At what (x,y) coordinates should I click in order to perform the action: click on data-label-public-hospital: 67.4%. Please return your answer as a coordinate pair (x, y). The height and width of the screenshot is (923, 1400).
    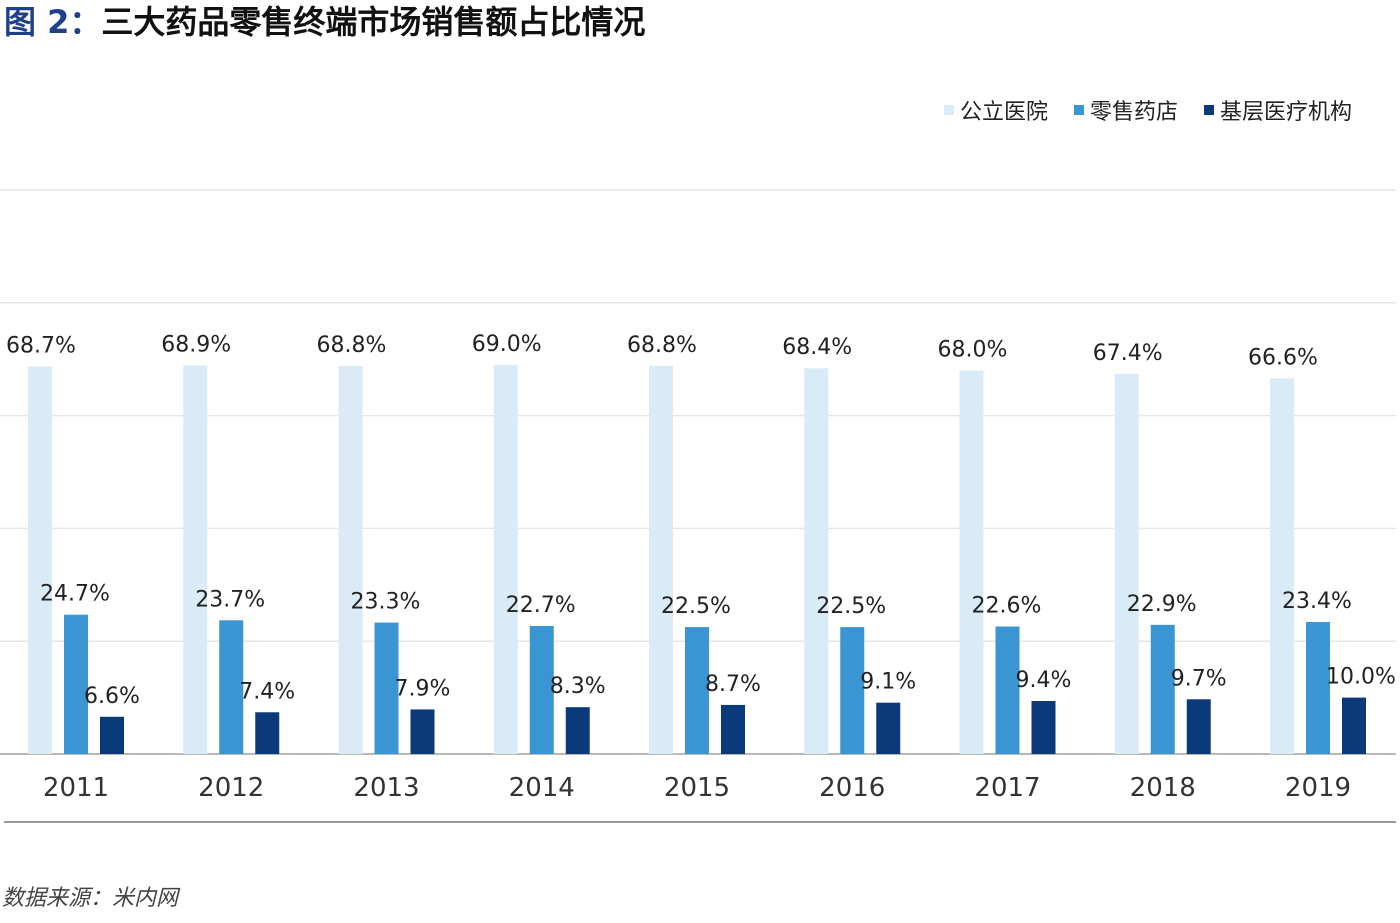
    Looking at the image, I should click on (1128, 353).